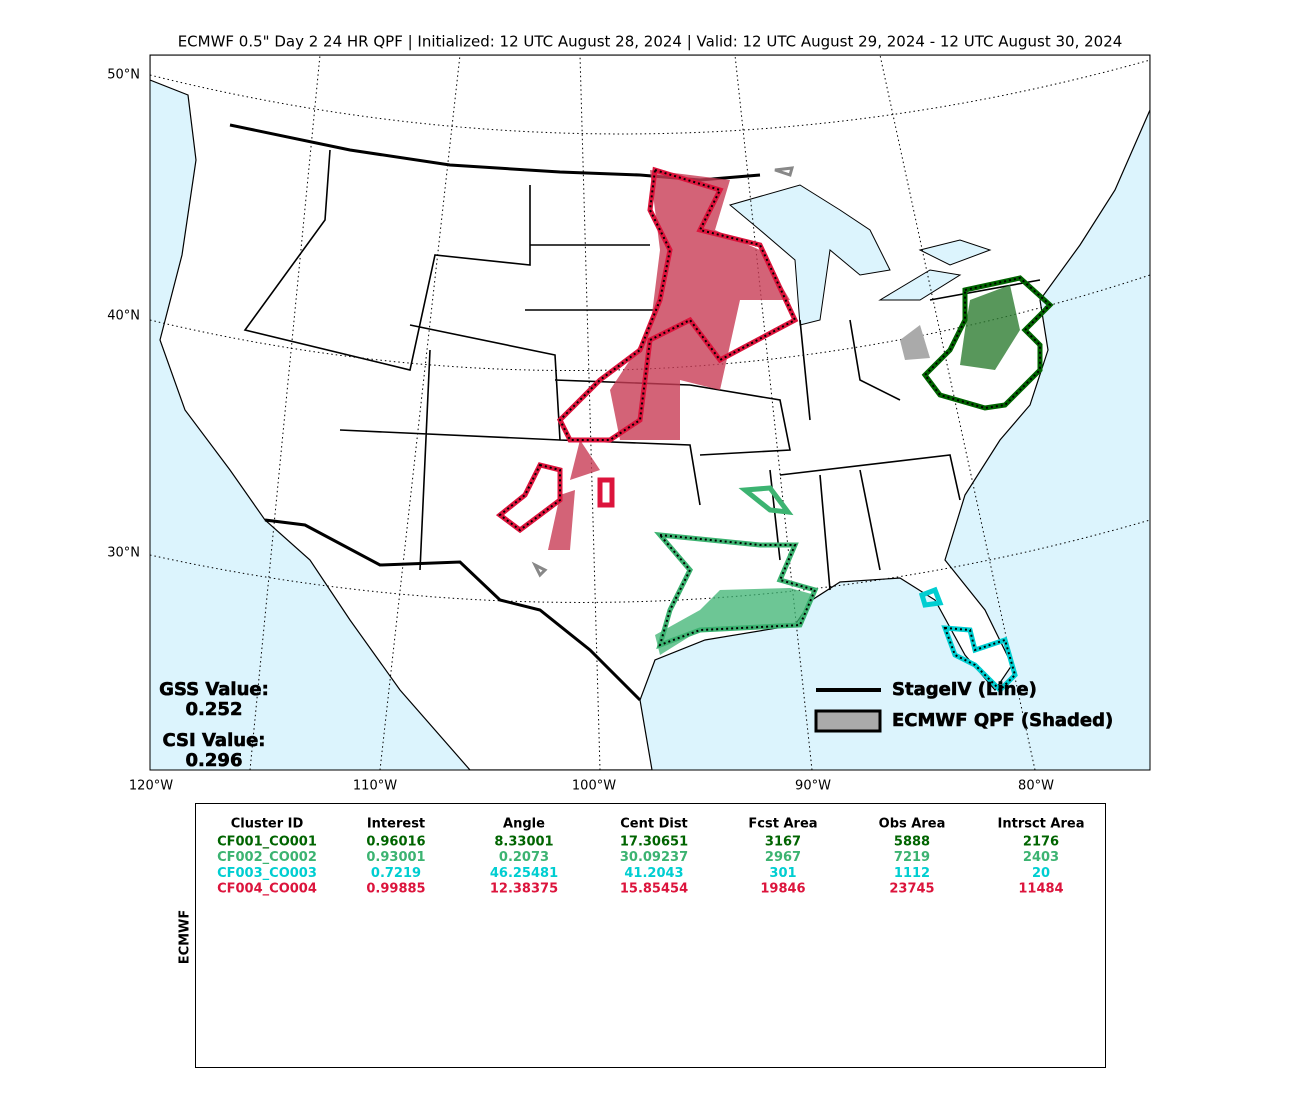  What do you see at coordinates (987, 343) in the screenshot?
I see `cluster-cf001` at bounding box center [987, 343].